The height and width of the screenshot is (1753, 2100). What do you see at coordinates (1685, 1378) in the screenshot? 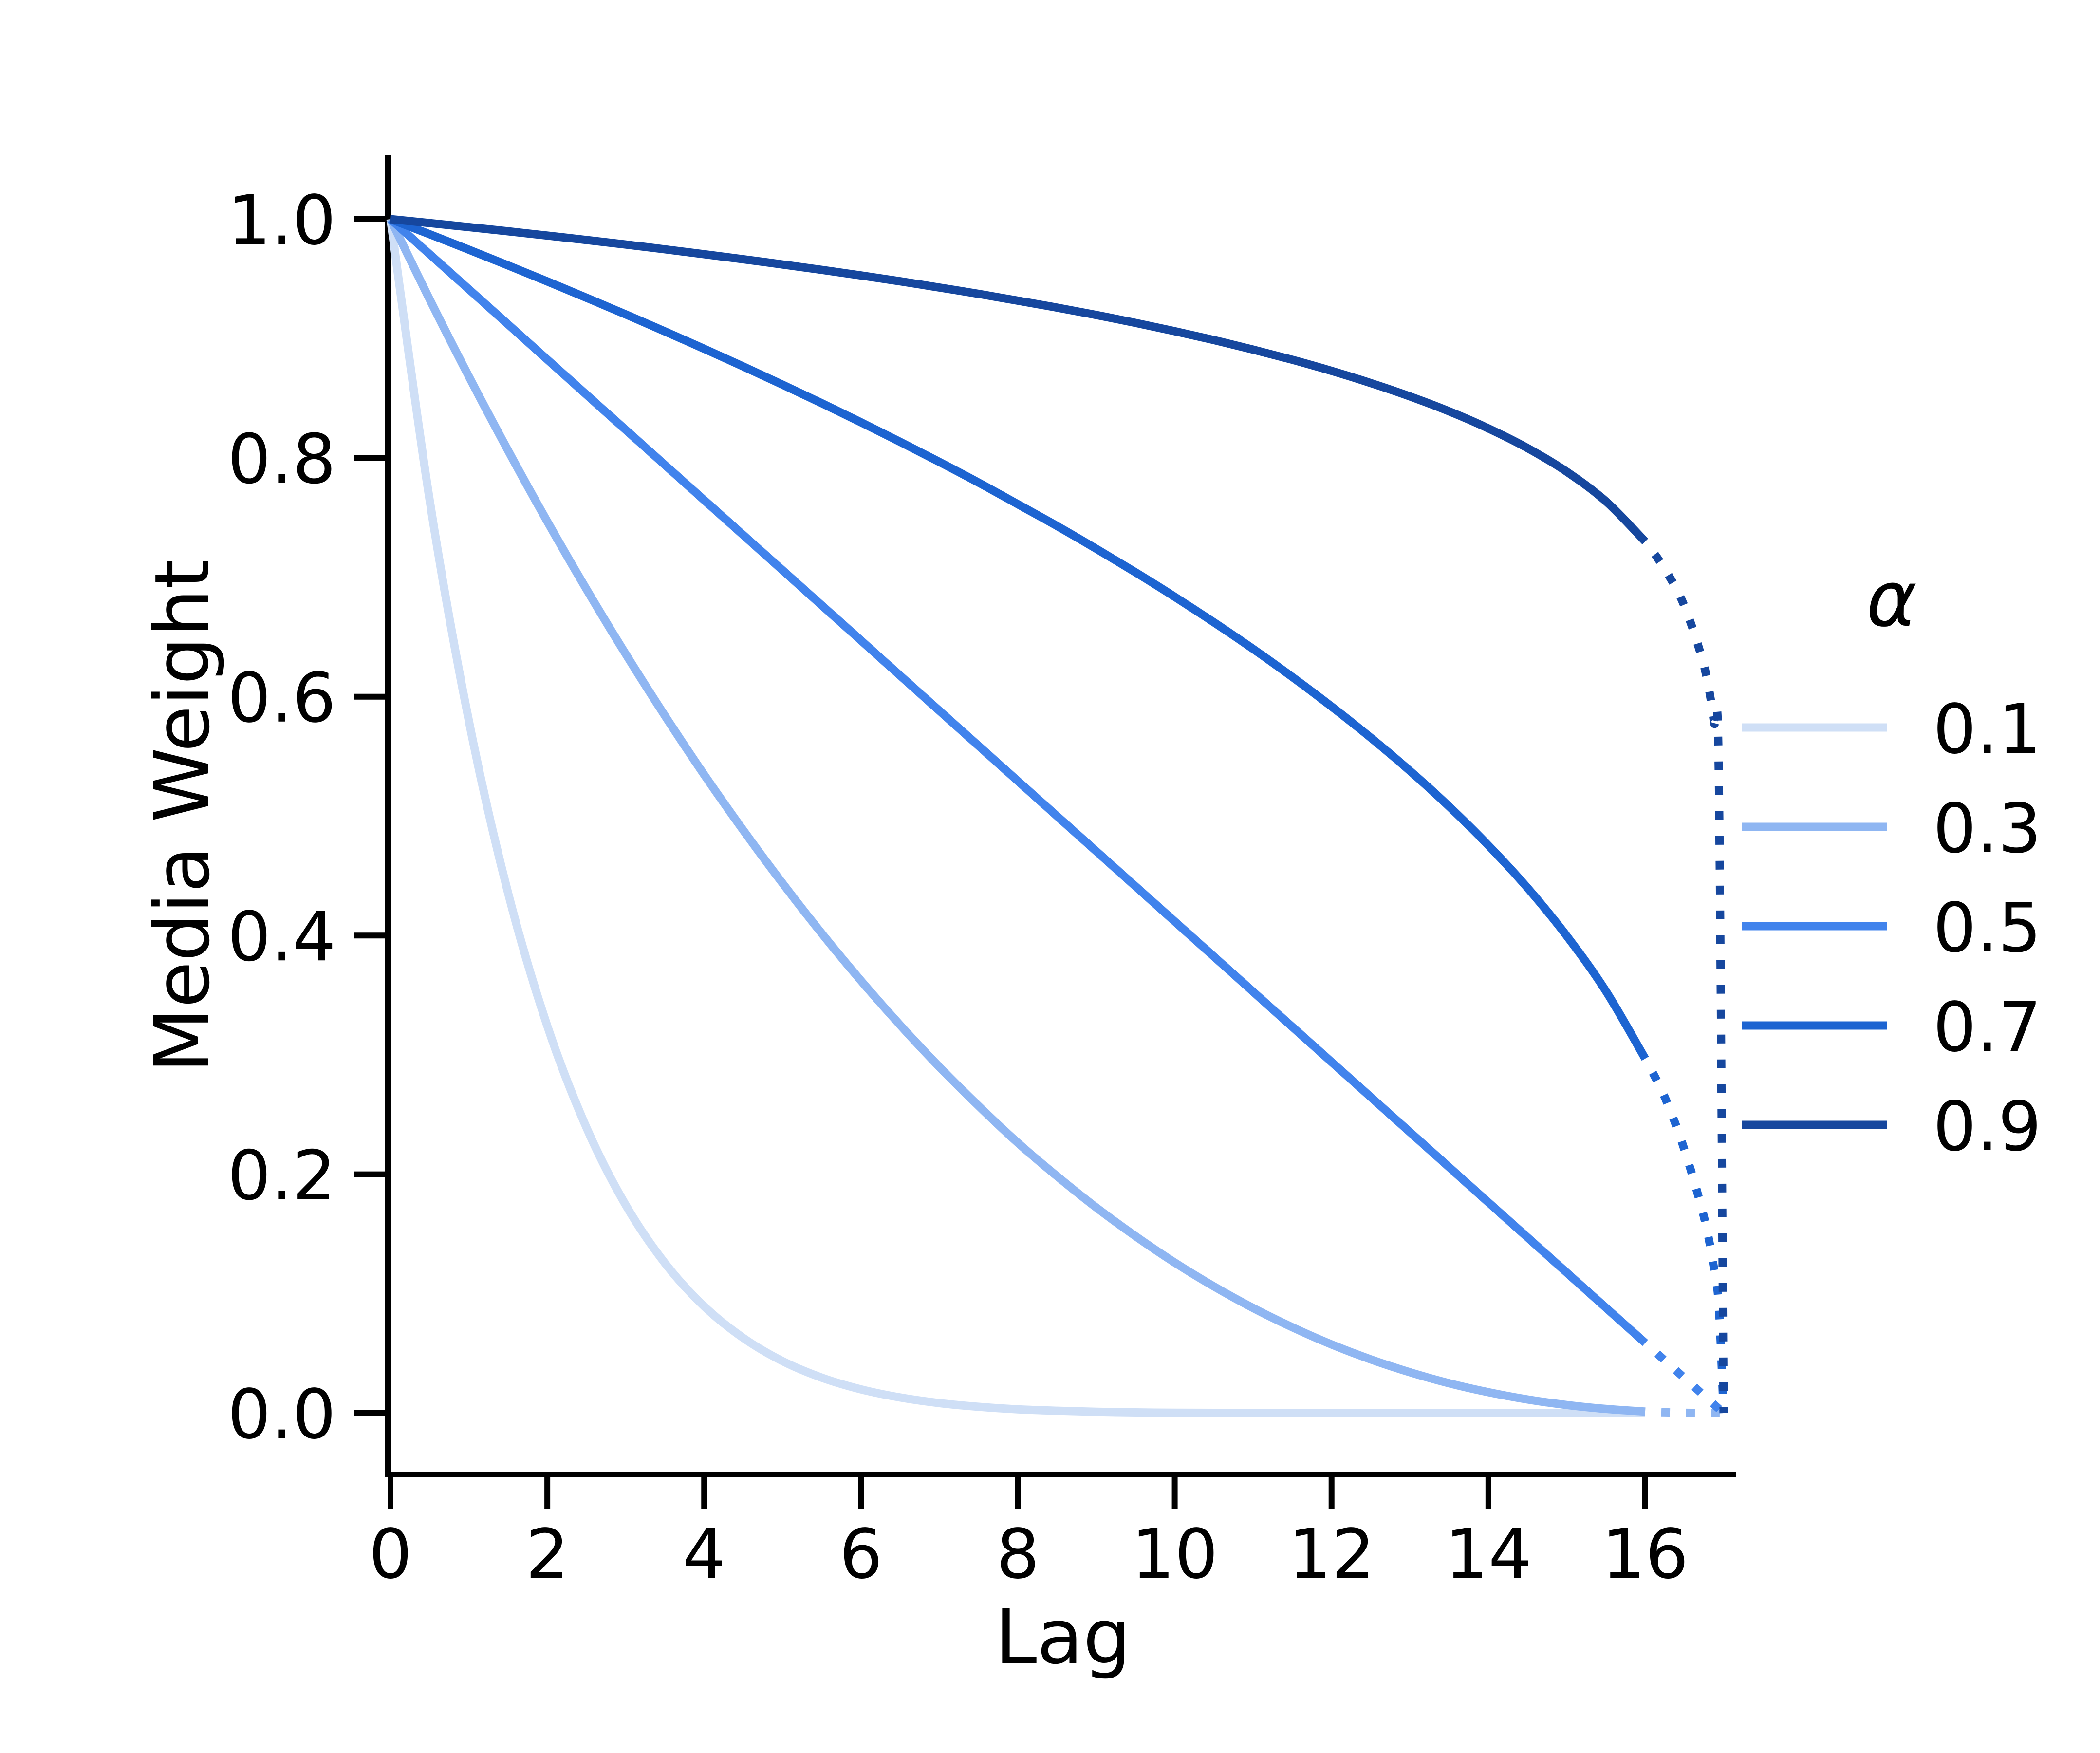
I see `curve-dotted-alpha-0.5` at bounding box center [1685, 1378].